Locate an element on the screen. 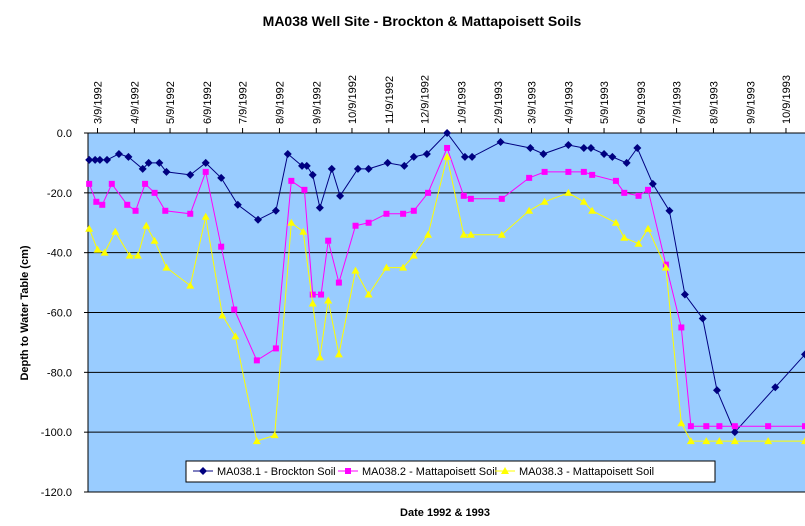  legend-marker-diamond is located at coordinates (203, 471).